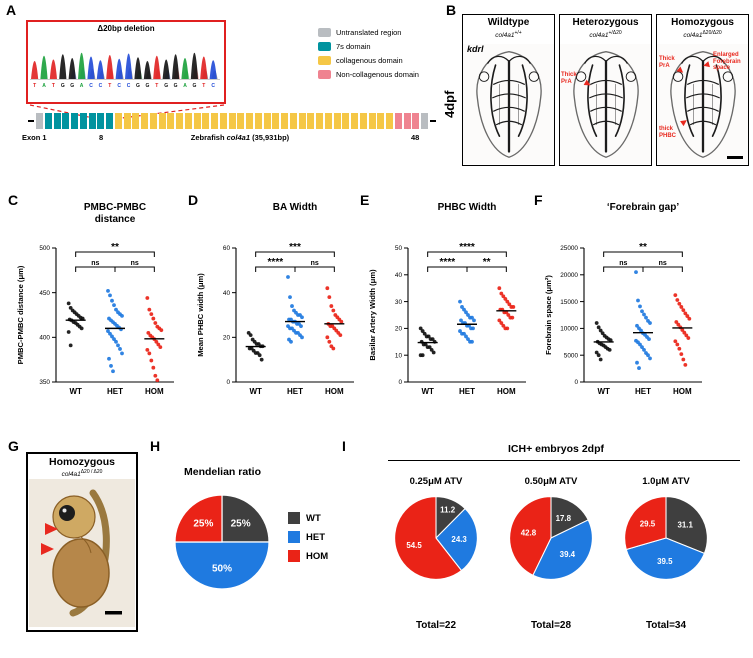 The image size is (753, 658). Describe the element at coordinates (529, 532) in the screenshot. I see `slice-label: 42.8` at that location.